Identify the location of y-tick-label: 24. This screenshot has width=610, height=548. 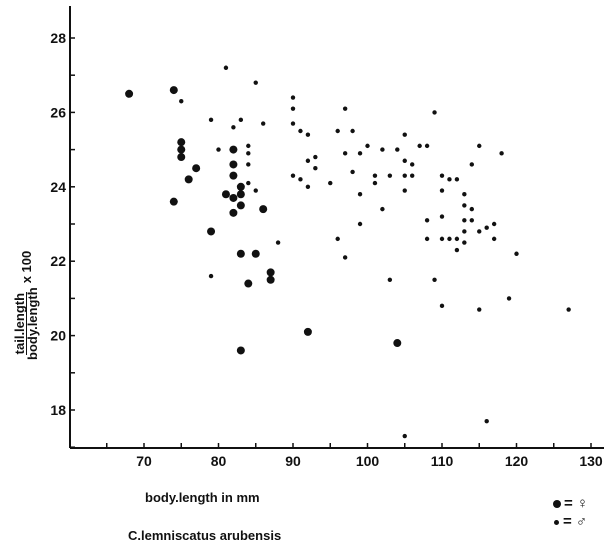
(58, 187).